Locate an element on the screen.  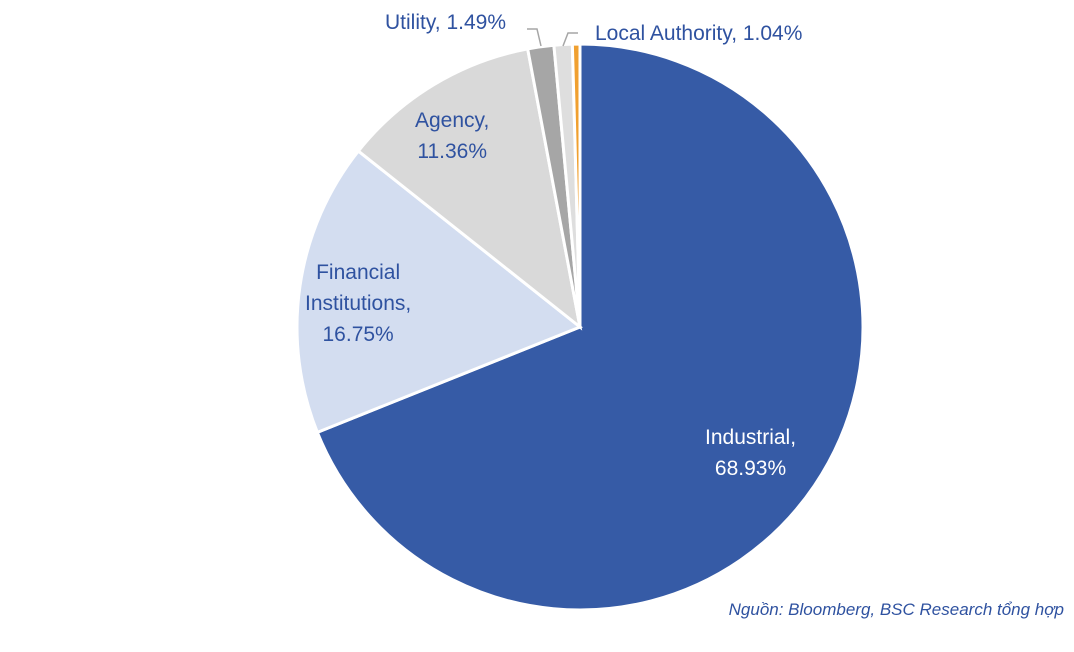
industrial-label: Industrial, 68.93% is located at coordinates (750, 453).